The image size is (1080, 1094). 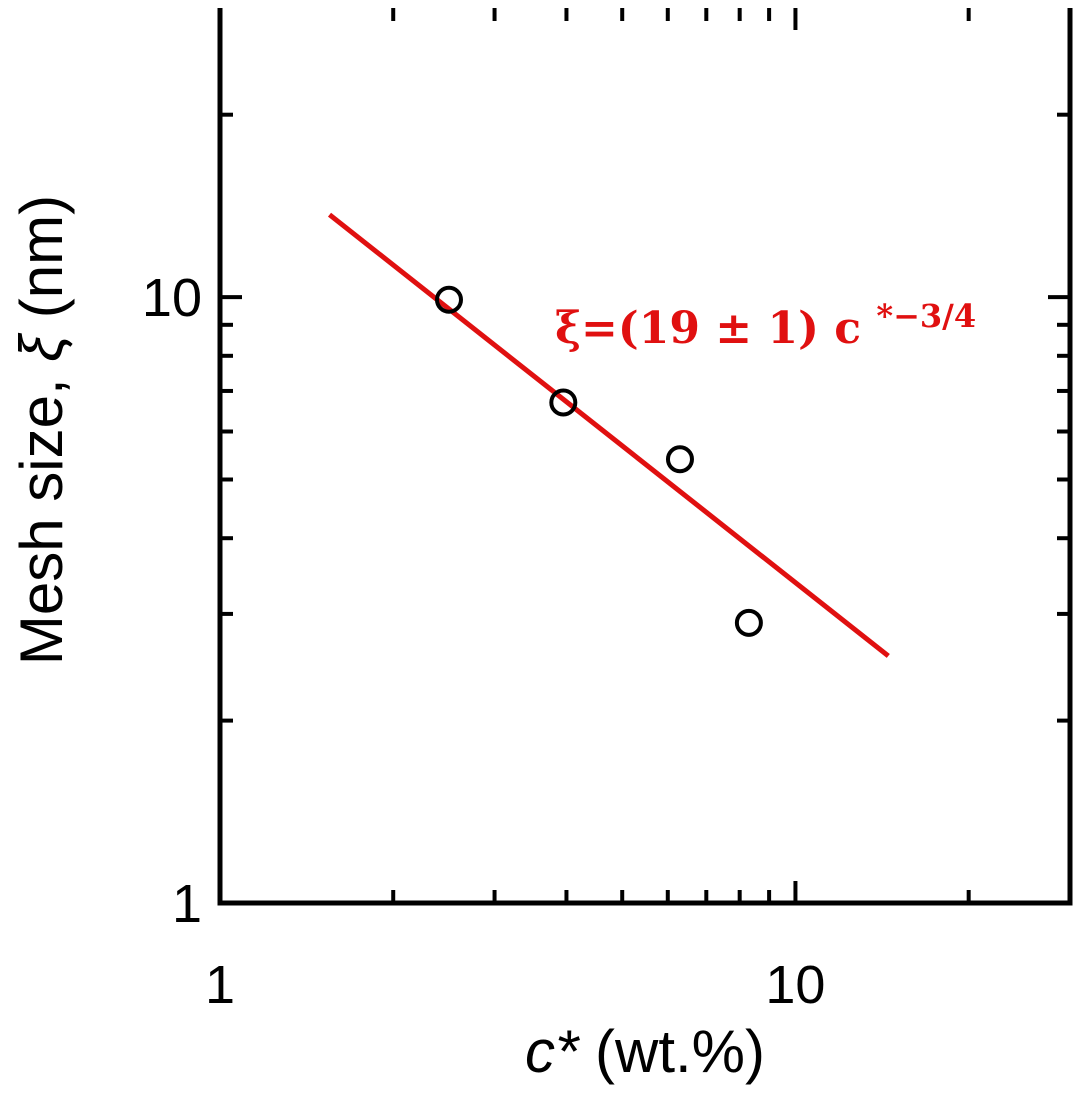 I want to click on x-axis-label-unit: (wt.%), so click(x=680, y=1051).